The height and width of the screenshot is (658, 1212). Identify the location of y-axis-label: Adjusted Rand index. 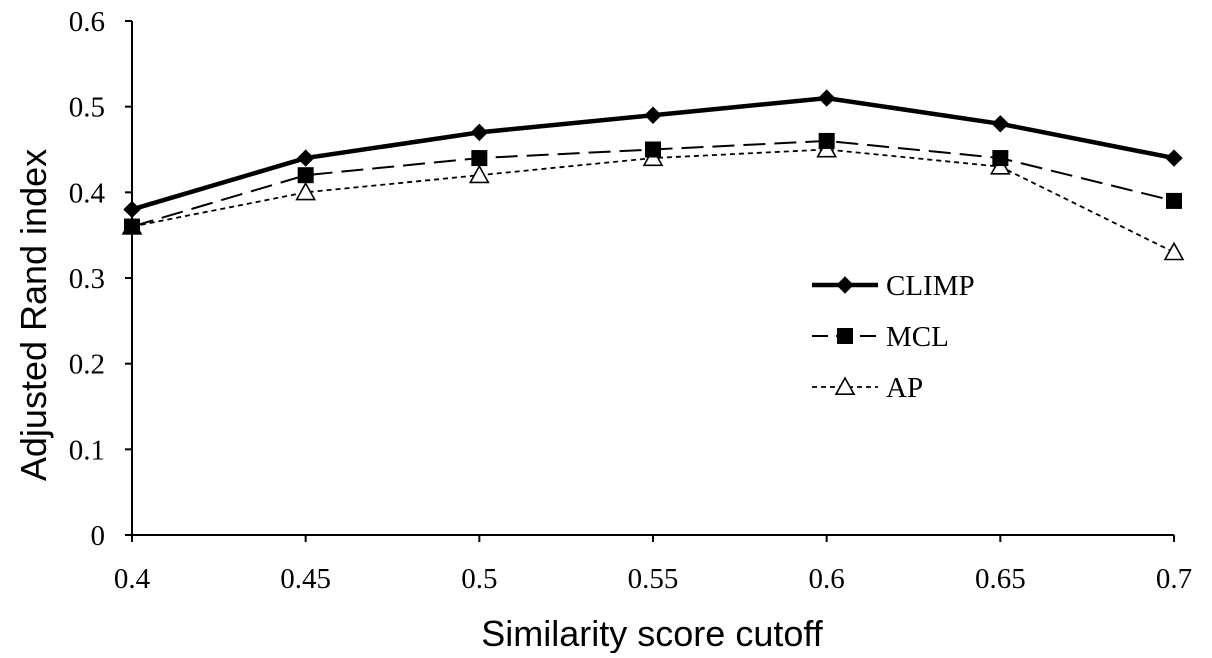
(33, 315).